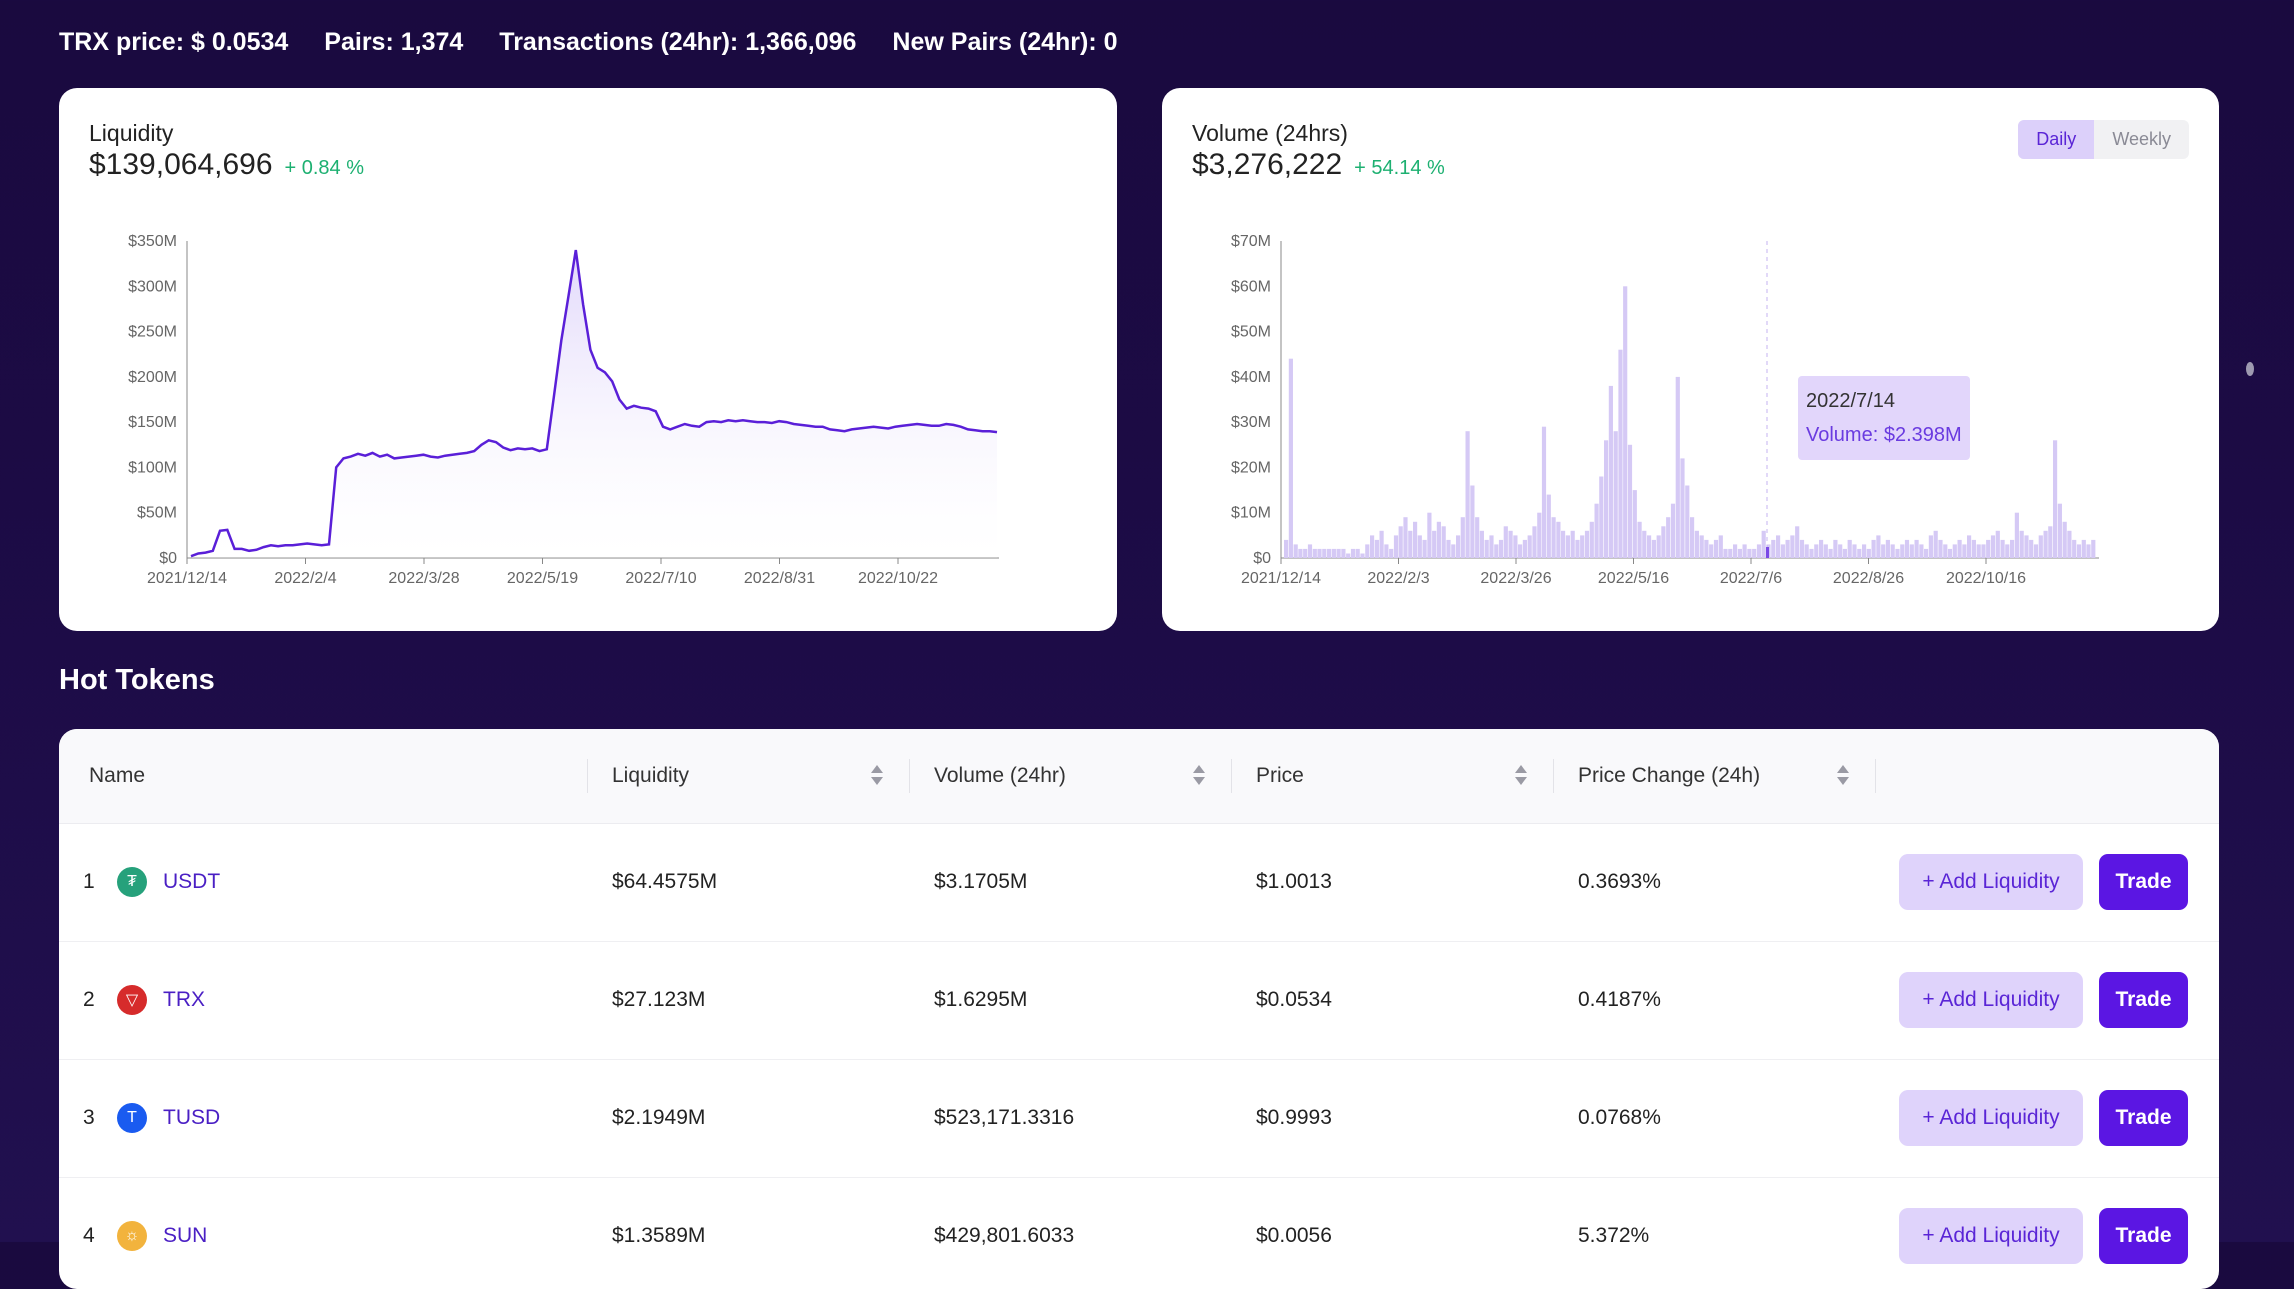 The height and width of the screenshot is (1289, 2294). Describe the element at coordinates (1005, 41) in the screenshot. I see `new-pairs-stat: New Pairs (24hr): 0` at that location.